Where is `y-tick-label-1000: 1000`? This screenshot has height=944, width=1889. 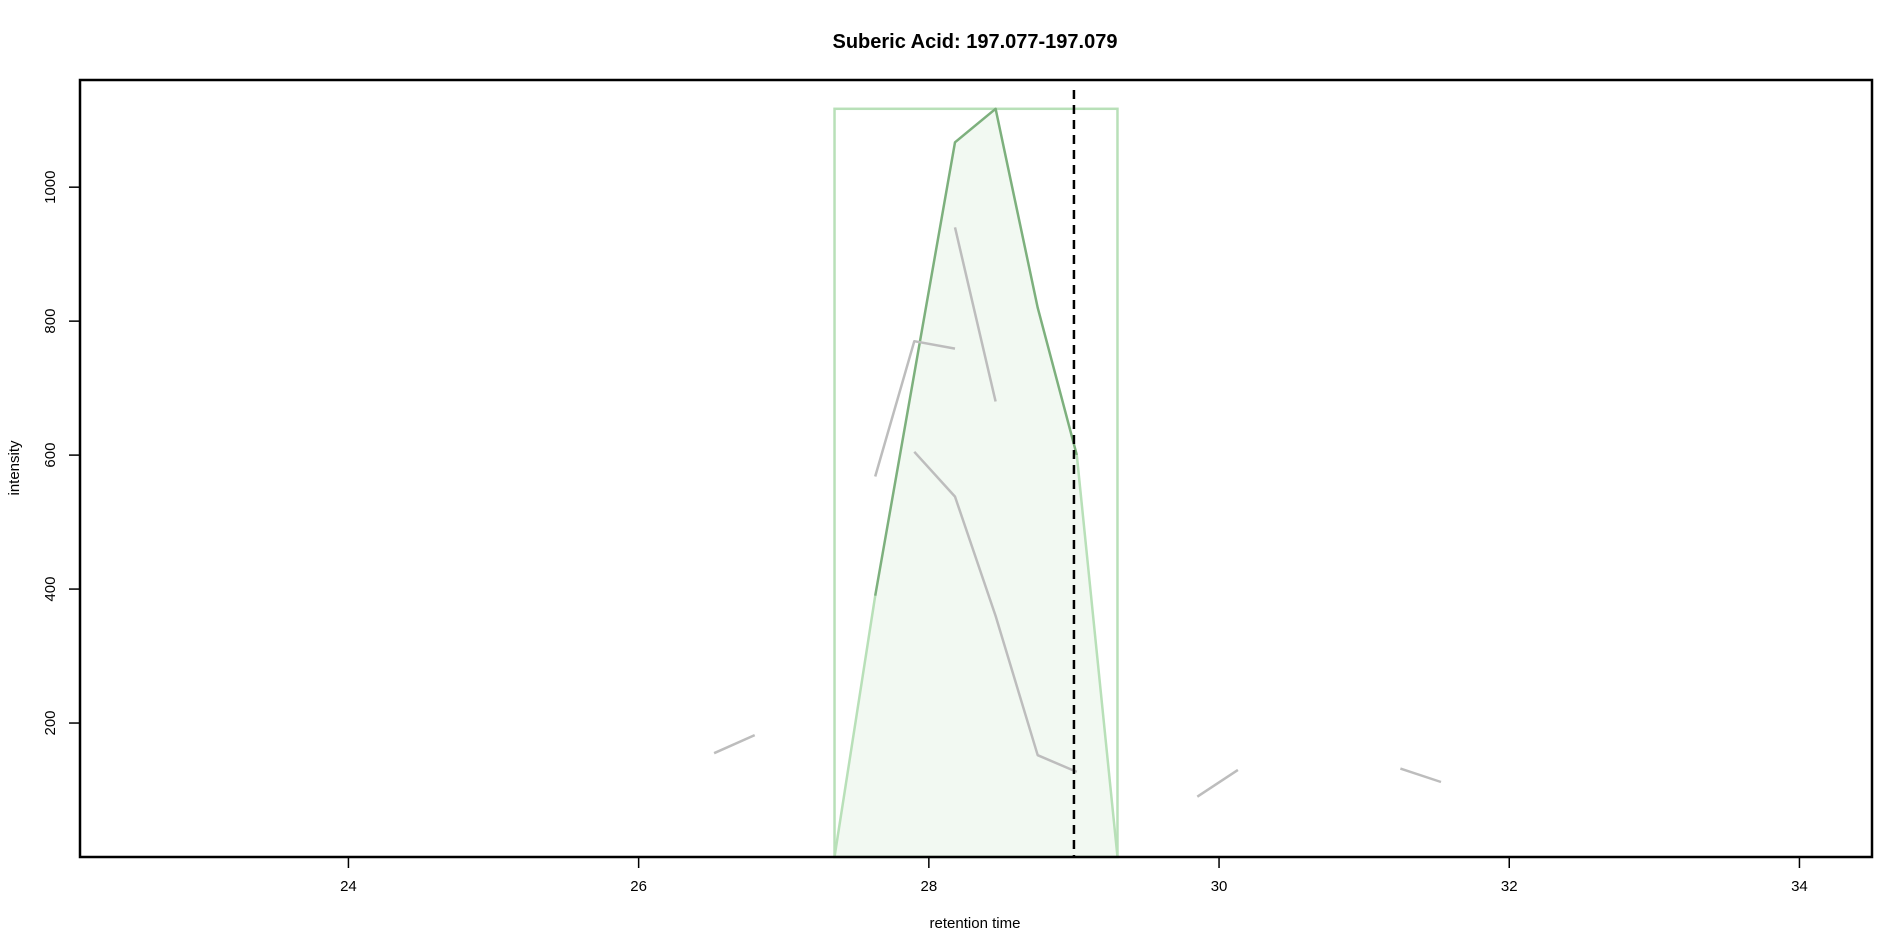 y-tick-label-1000: 1000 is located at coordinates (50, 187).